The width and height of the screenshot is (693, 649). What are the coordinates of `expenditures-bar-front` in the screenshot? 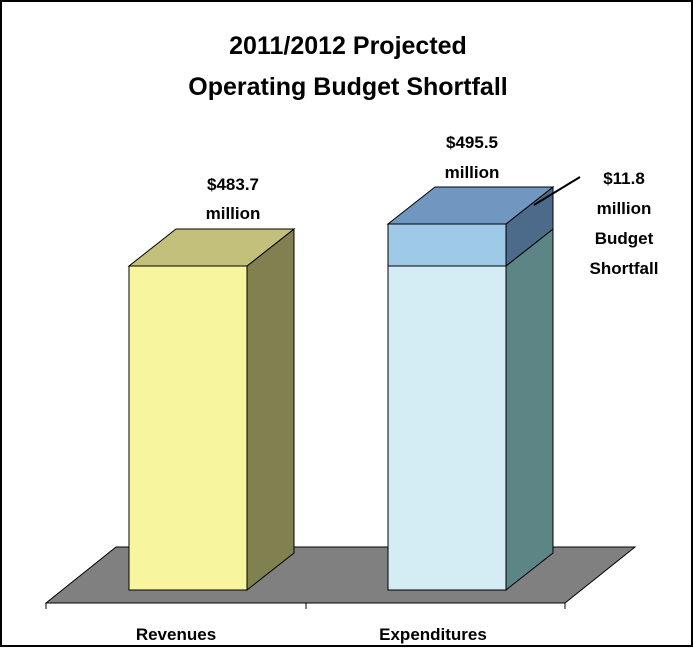 It's located at (447, 428).